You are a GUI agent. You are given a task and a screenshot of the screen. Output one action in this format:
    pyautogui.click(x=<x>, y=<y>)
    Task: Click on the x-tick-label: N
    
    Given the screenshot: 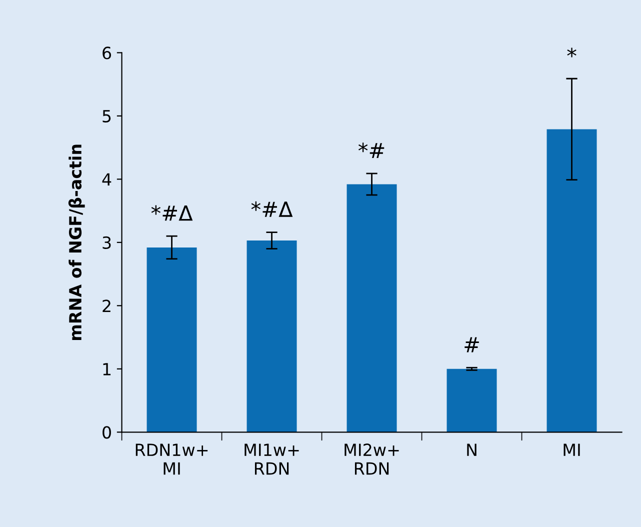 What is the action you would take?
    pyautogui.click(x=471, y=450)
    